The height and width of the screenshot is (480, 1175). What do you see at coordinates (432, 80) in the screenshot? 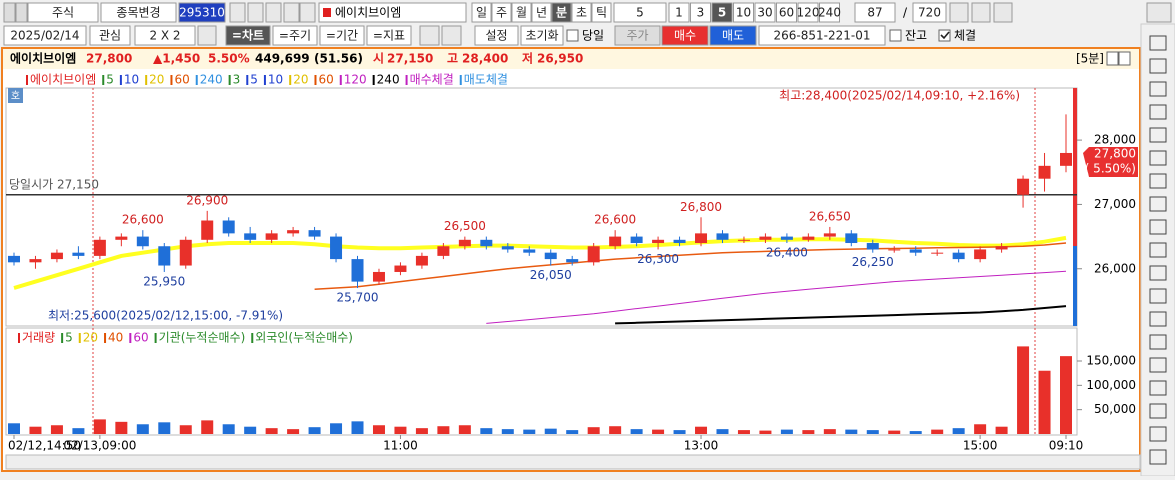
I see `legend-entry: 매수체결` at bounding box center [432, 80].